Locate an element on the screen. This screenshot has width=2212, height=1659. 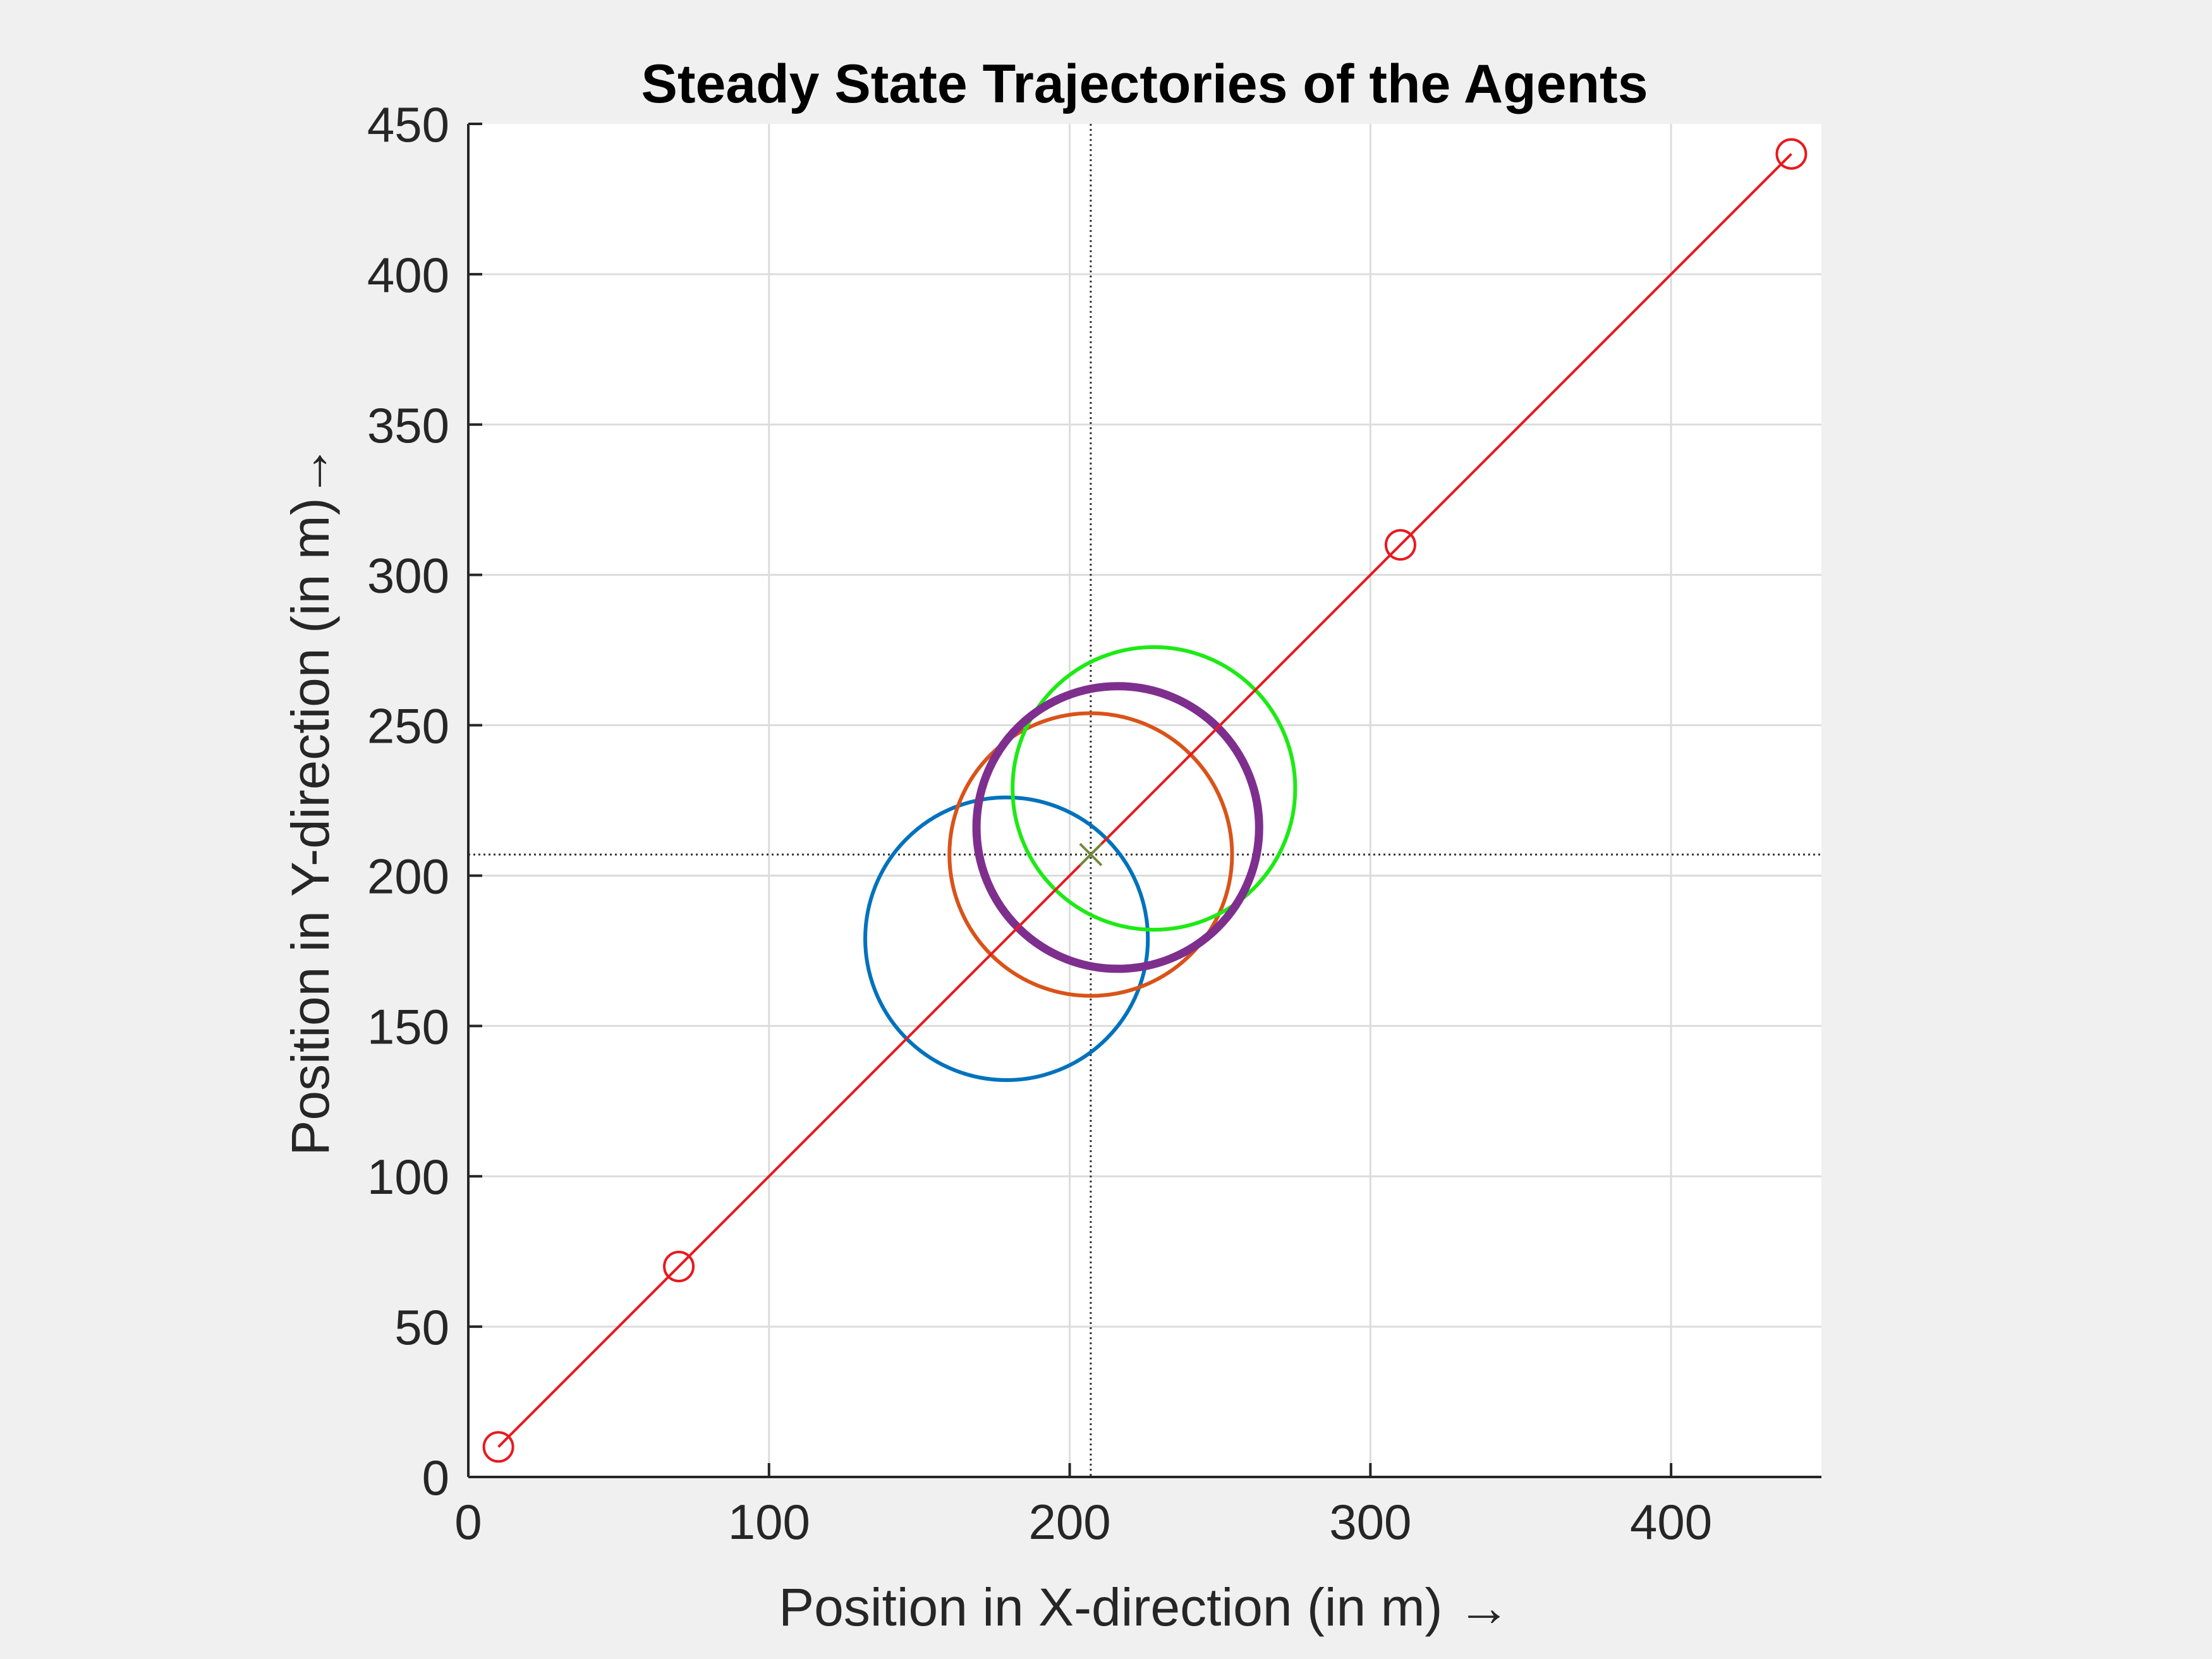
center-marker-stroke is located at coordinates (1091, 854).